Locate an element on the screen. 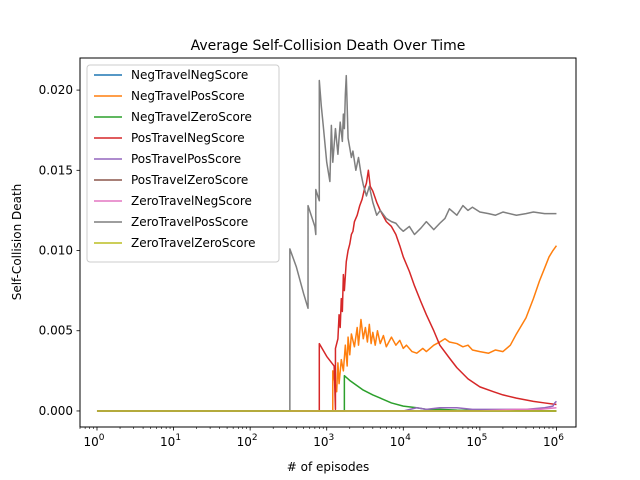 The width and height of the screenshot is (640, 480). y-tick-label: 0.010 is located at coordinates (56, 251).